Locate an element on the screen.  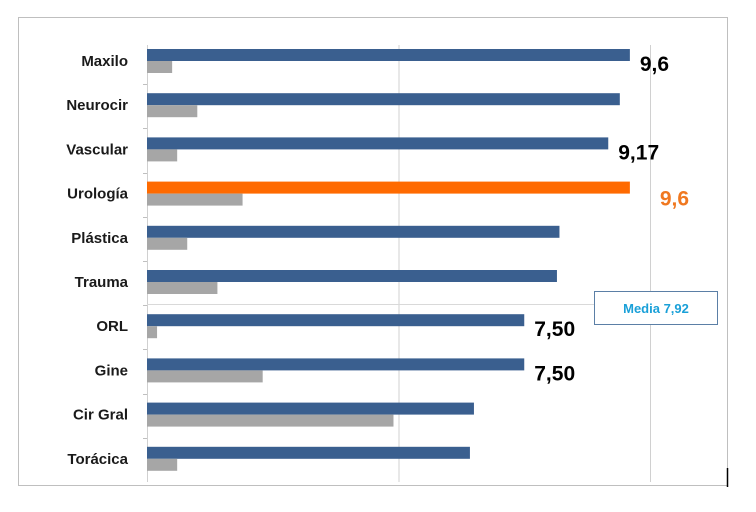
data-label-1: 9,17 is located at coordinates (638, 152).